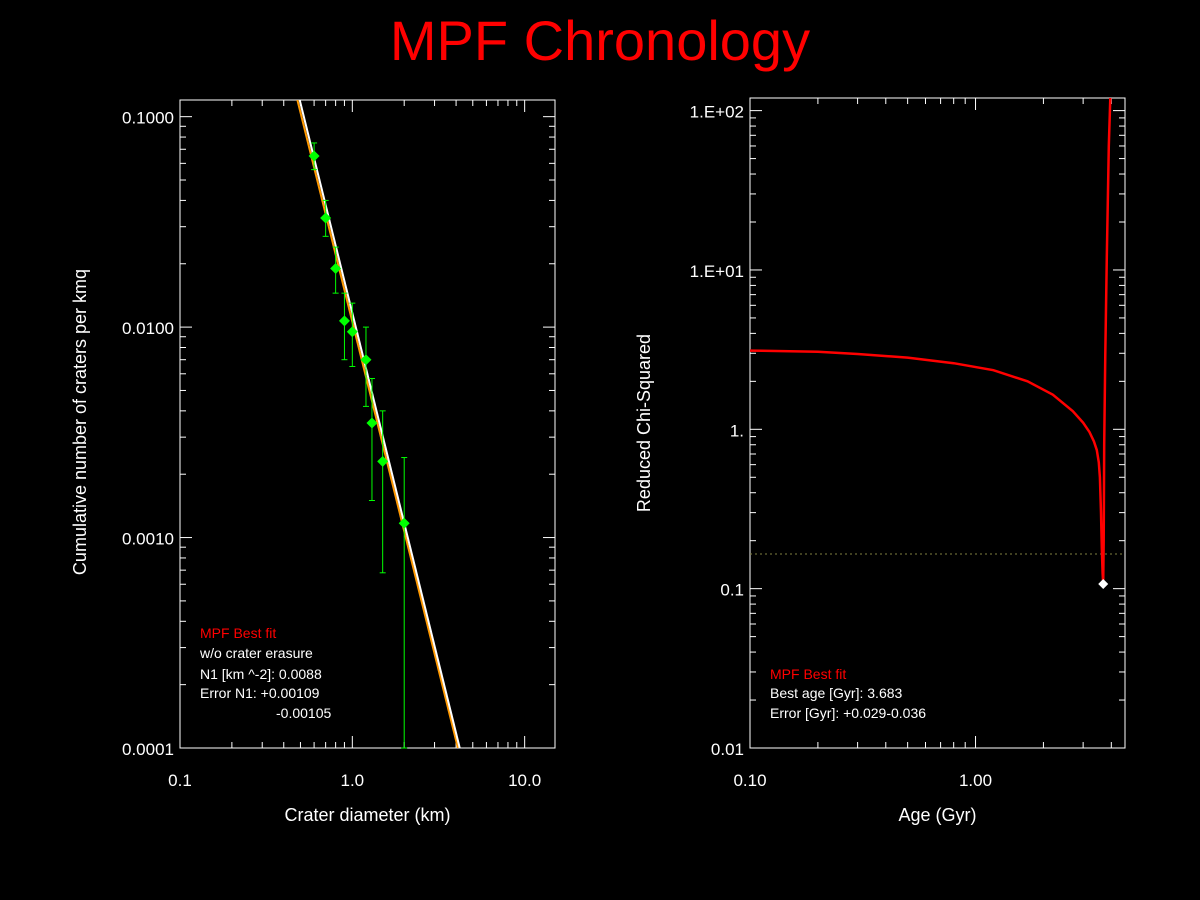 Image resolution: width=1200 pixels, height=900 pixels. What do you see at coordinates (80, 422) in the screenshot?
I see `y-axis-label: Cumulative number of craters per kmq` at bounding box center [80, 422].